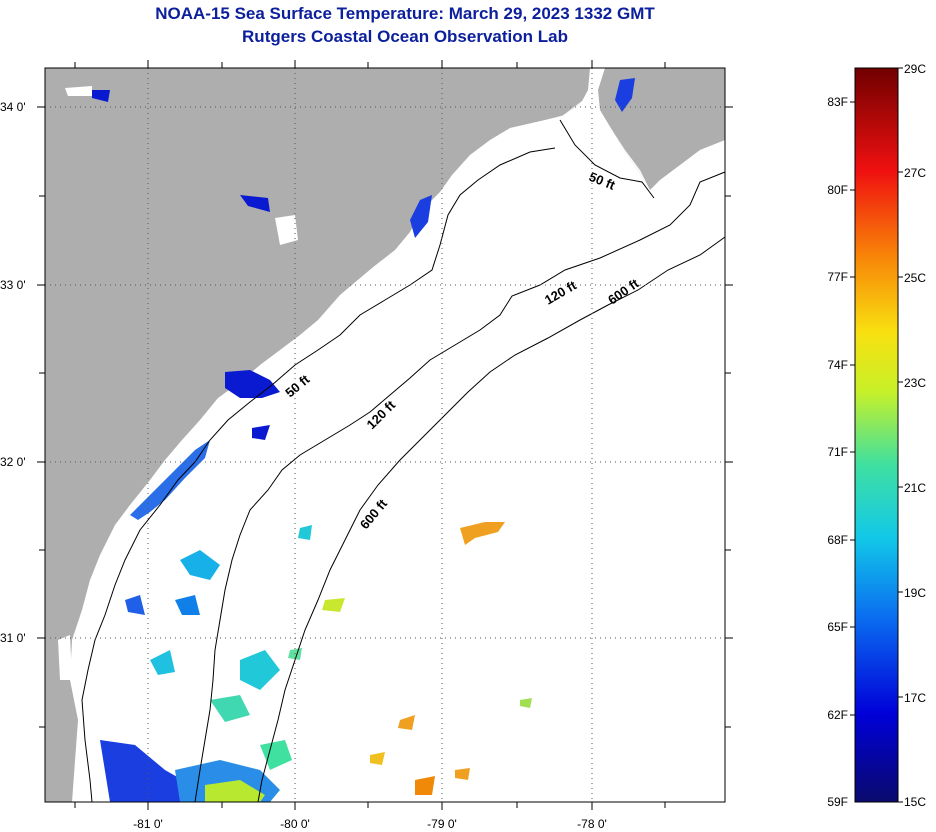 Image resolution: width=936 pixels, height=832 pixels. I want to click on colorbar-f-label: 80F, so click(837, 190).